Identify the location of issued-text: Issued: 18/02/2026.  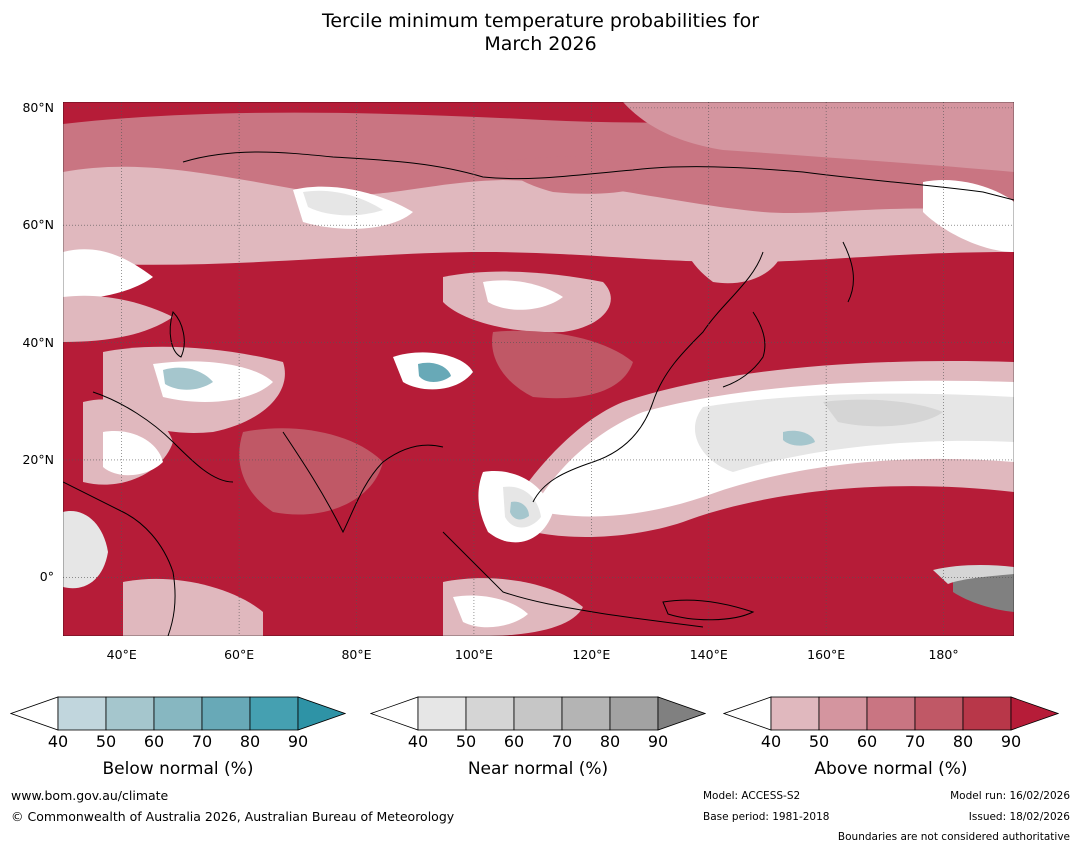
(1019, 817).